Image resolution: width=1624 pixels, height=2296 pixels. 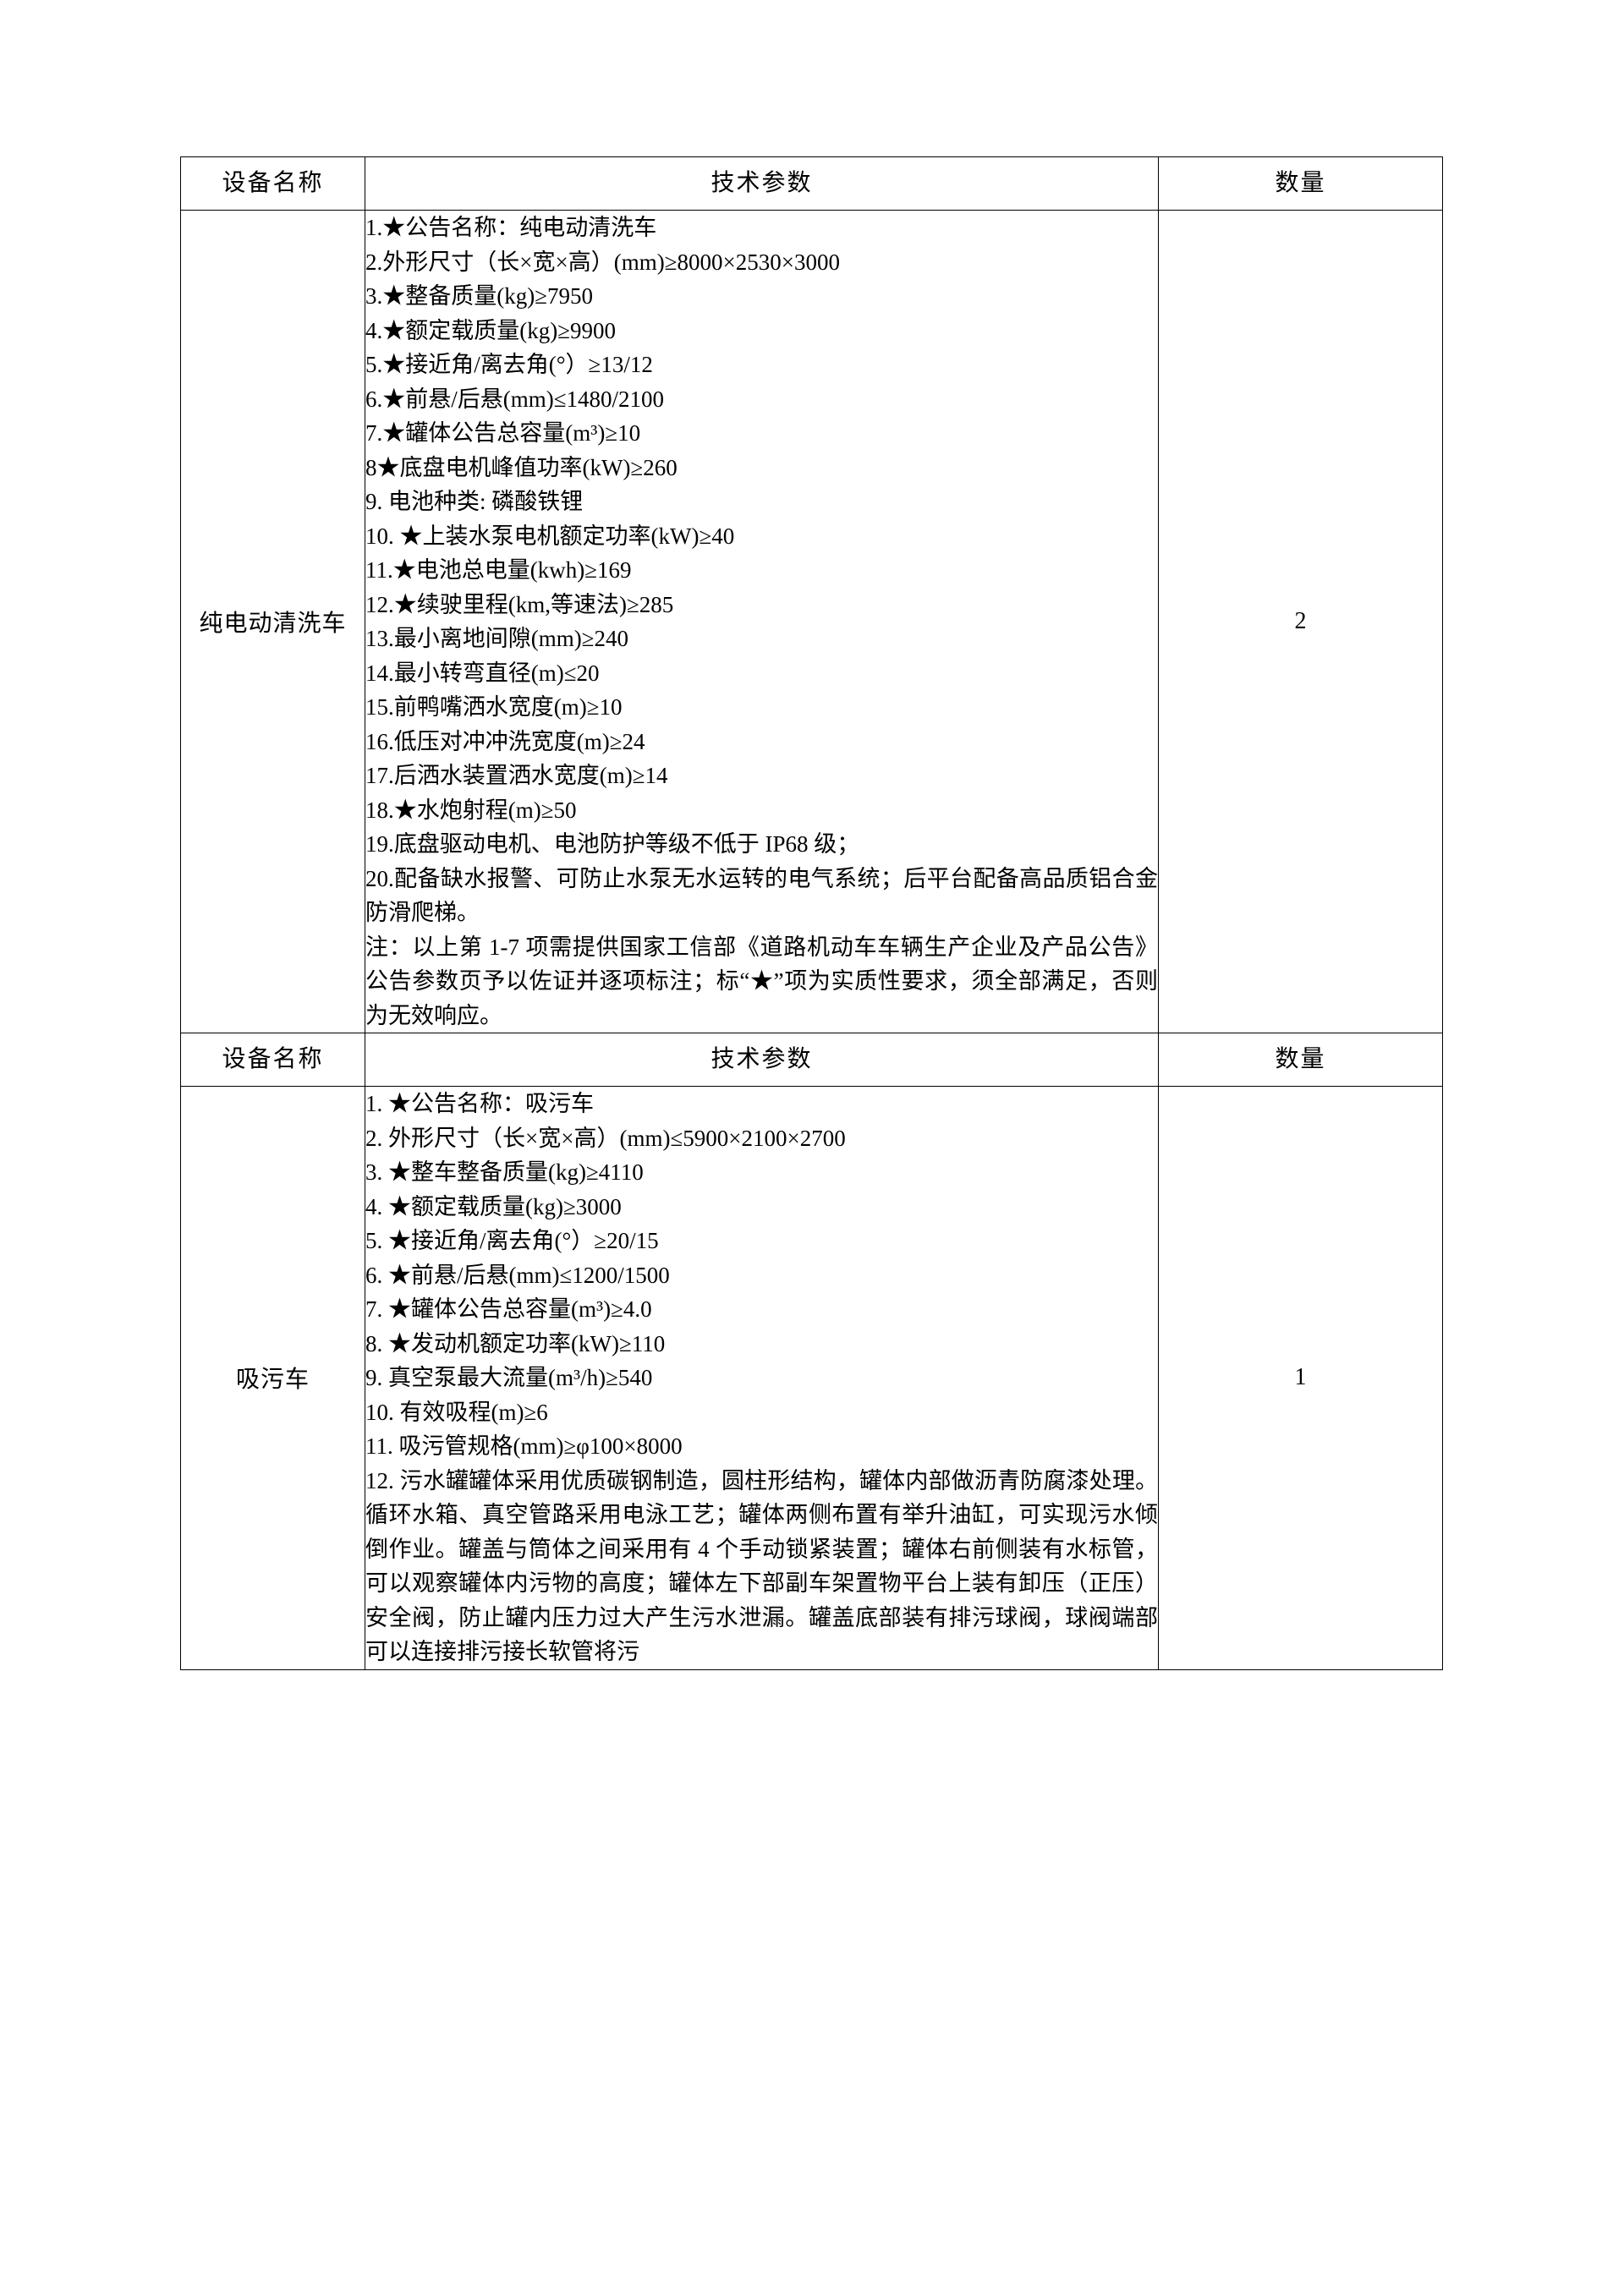 What do you see at coordinates (606, 1138) in the screenshot?
I see `param-line: 2. 外形尺寸（长×宽×高）(mm)≤5900×2100×2700` at bounding box center [606, 1138].